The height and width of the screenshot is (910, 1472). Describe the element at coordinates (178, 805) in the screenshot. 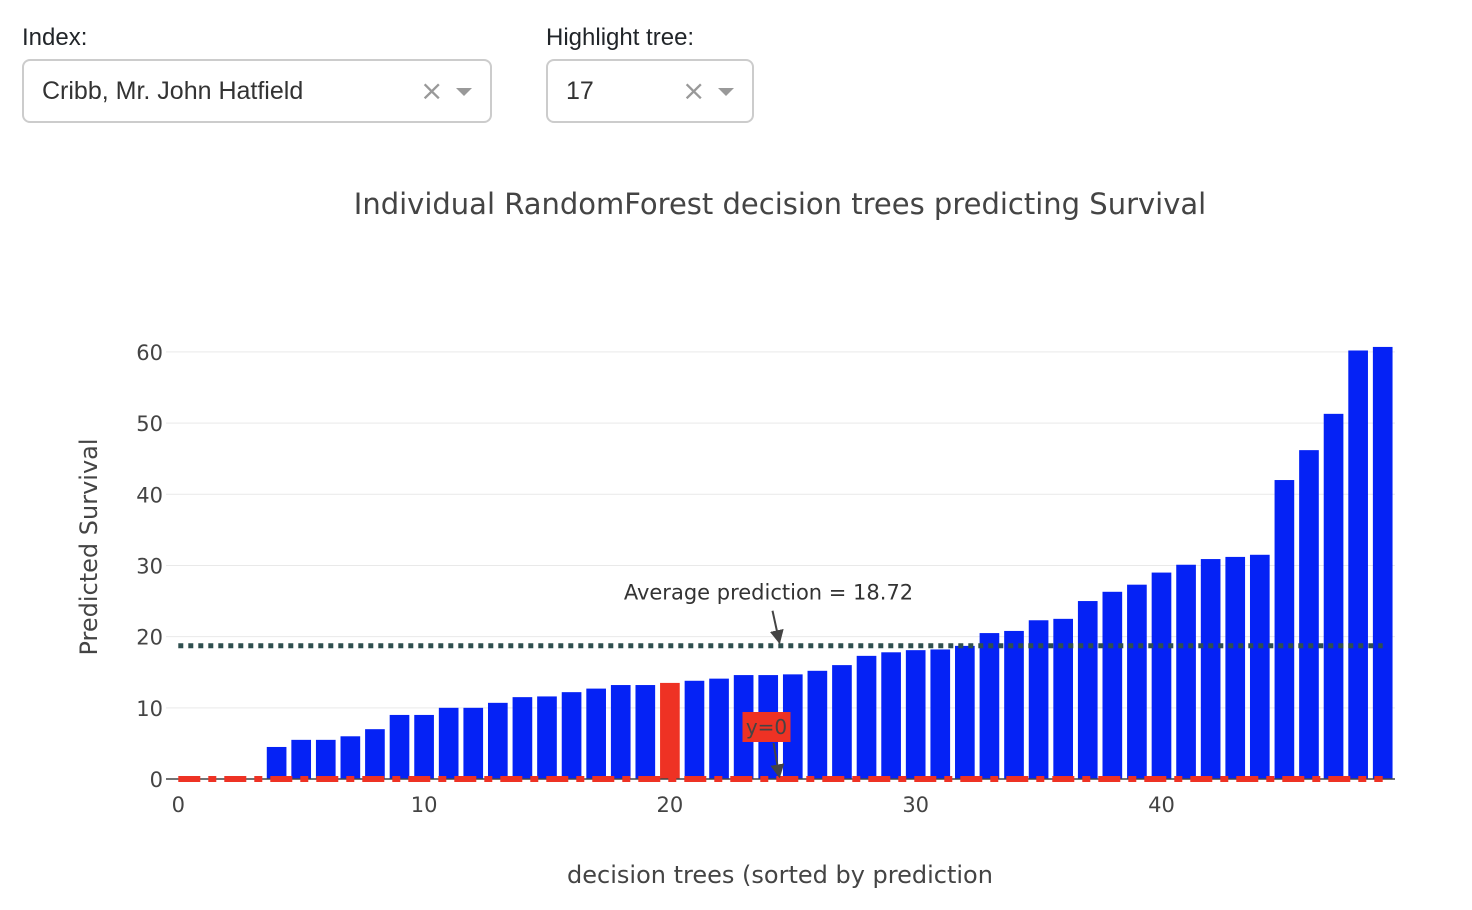

I see `x-tick-label: 0` at that location.